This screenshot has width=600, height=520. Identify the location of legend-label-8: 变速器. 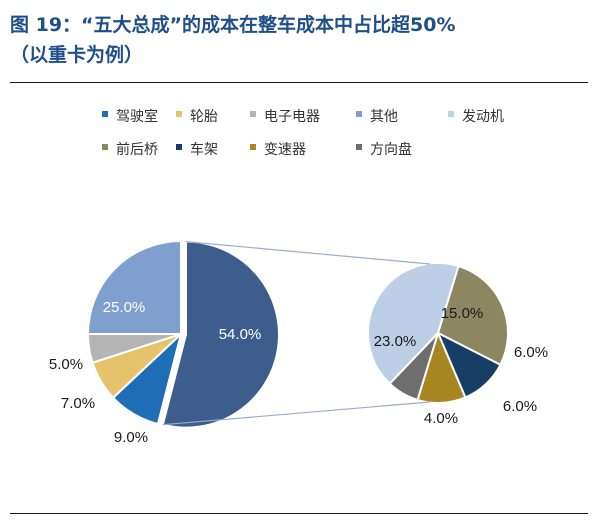
(285, 150).